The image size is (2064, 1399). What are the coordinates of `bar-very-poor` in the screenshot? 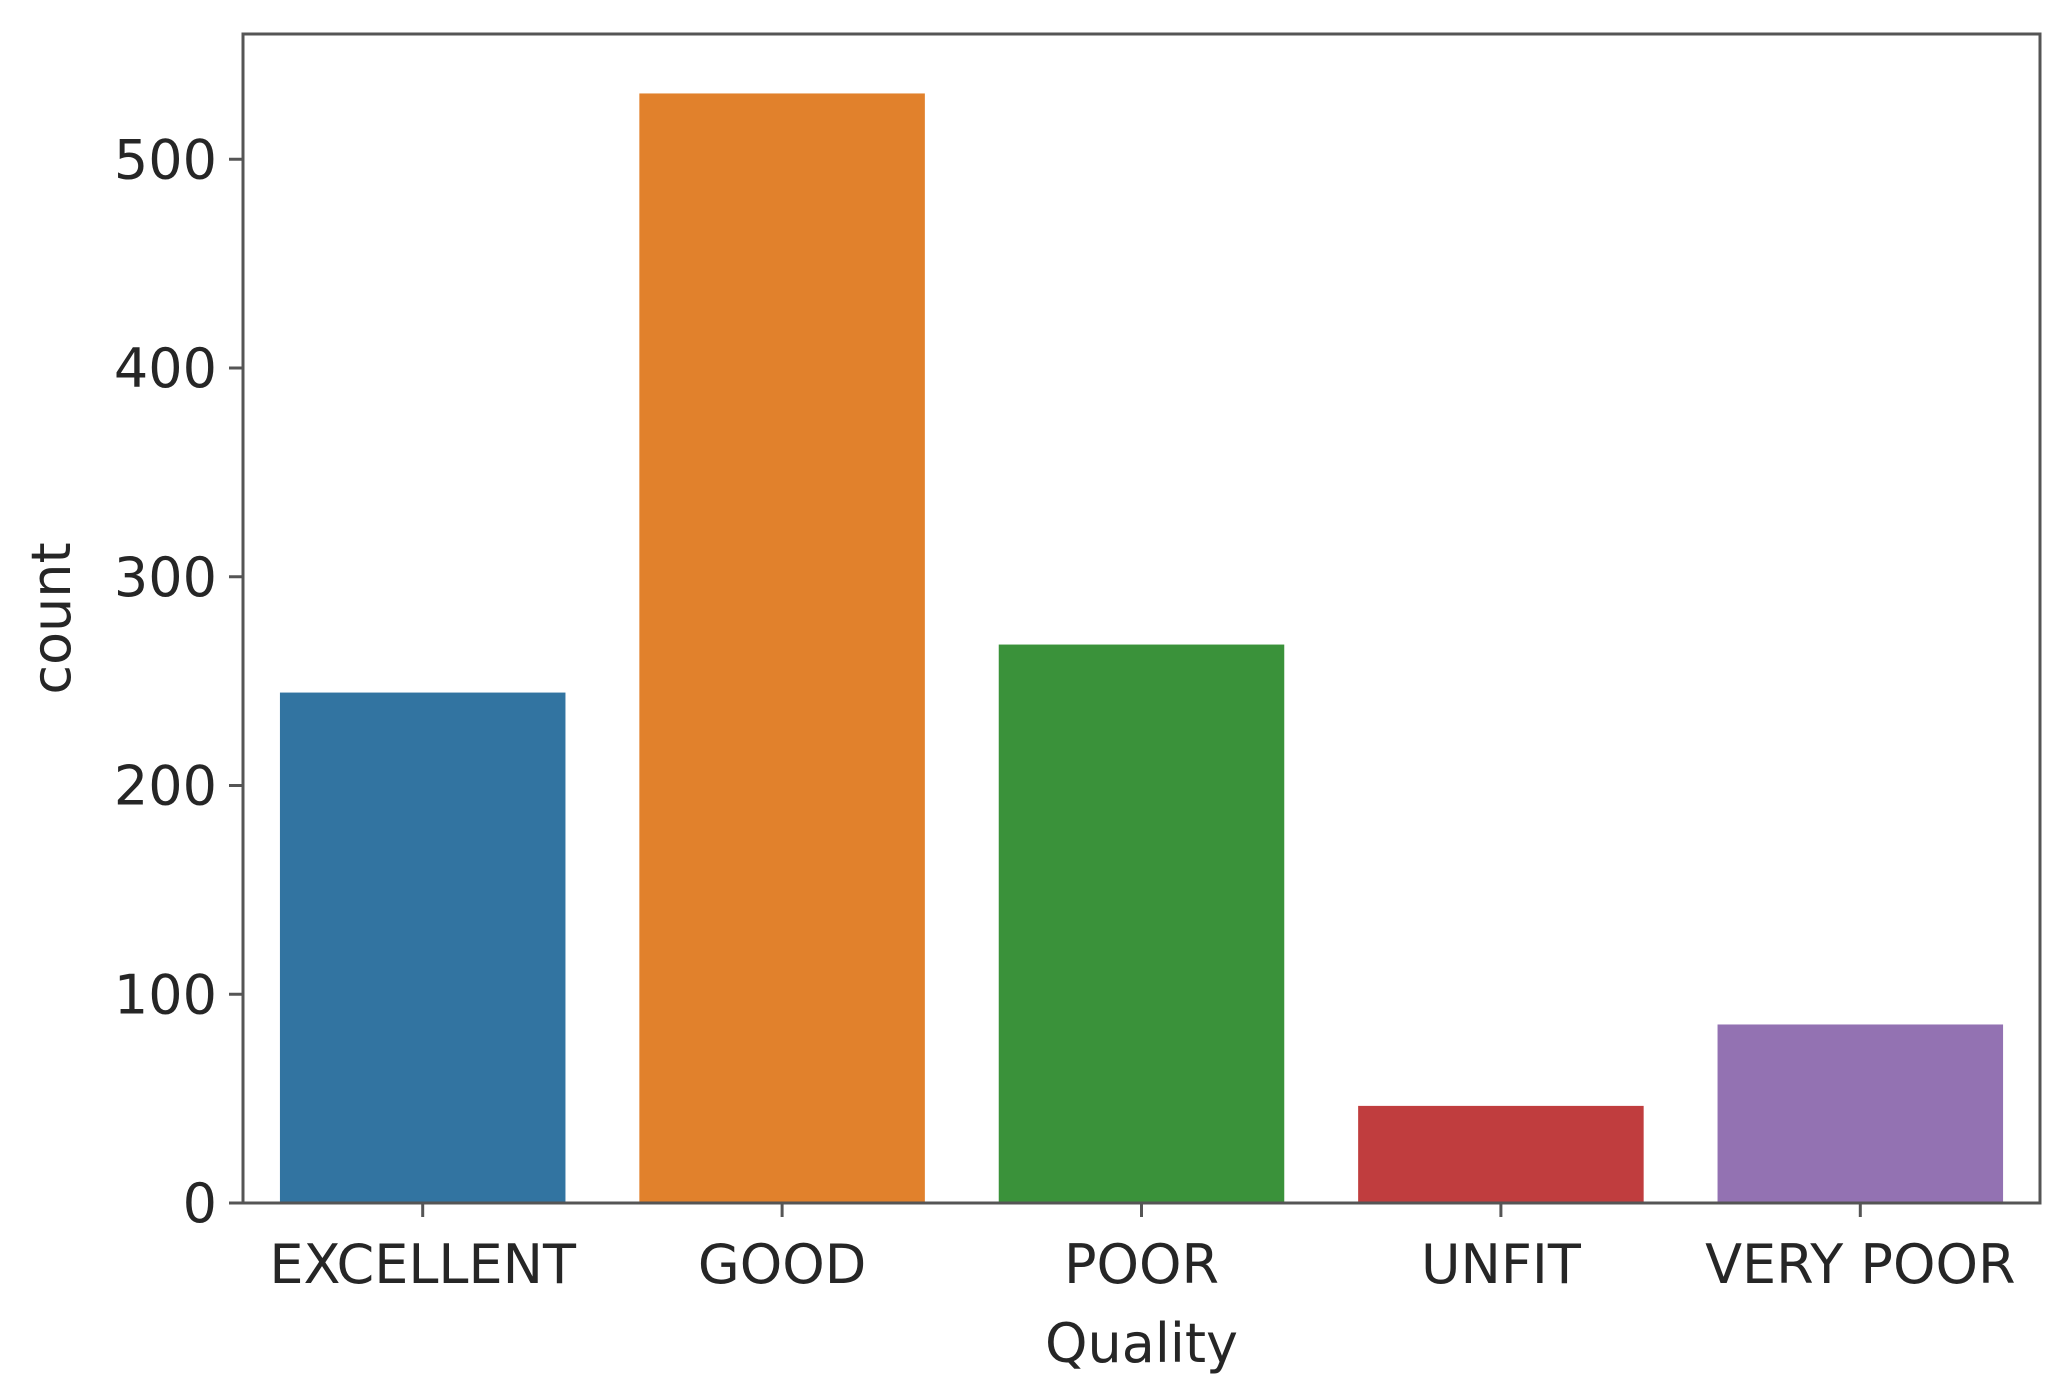 It's located at (1860, 1113).